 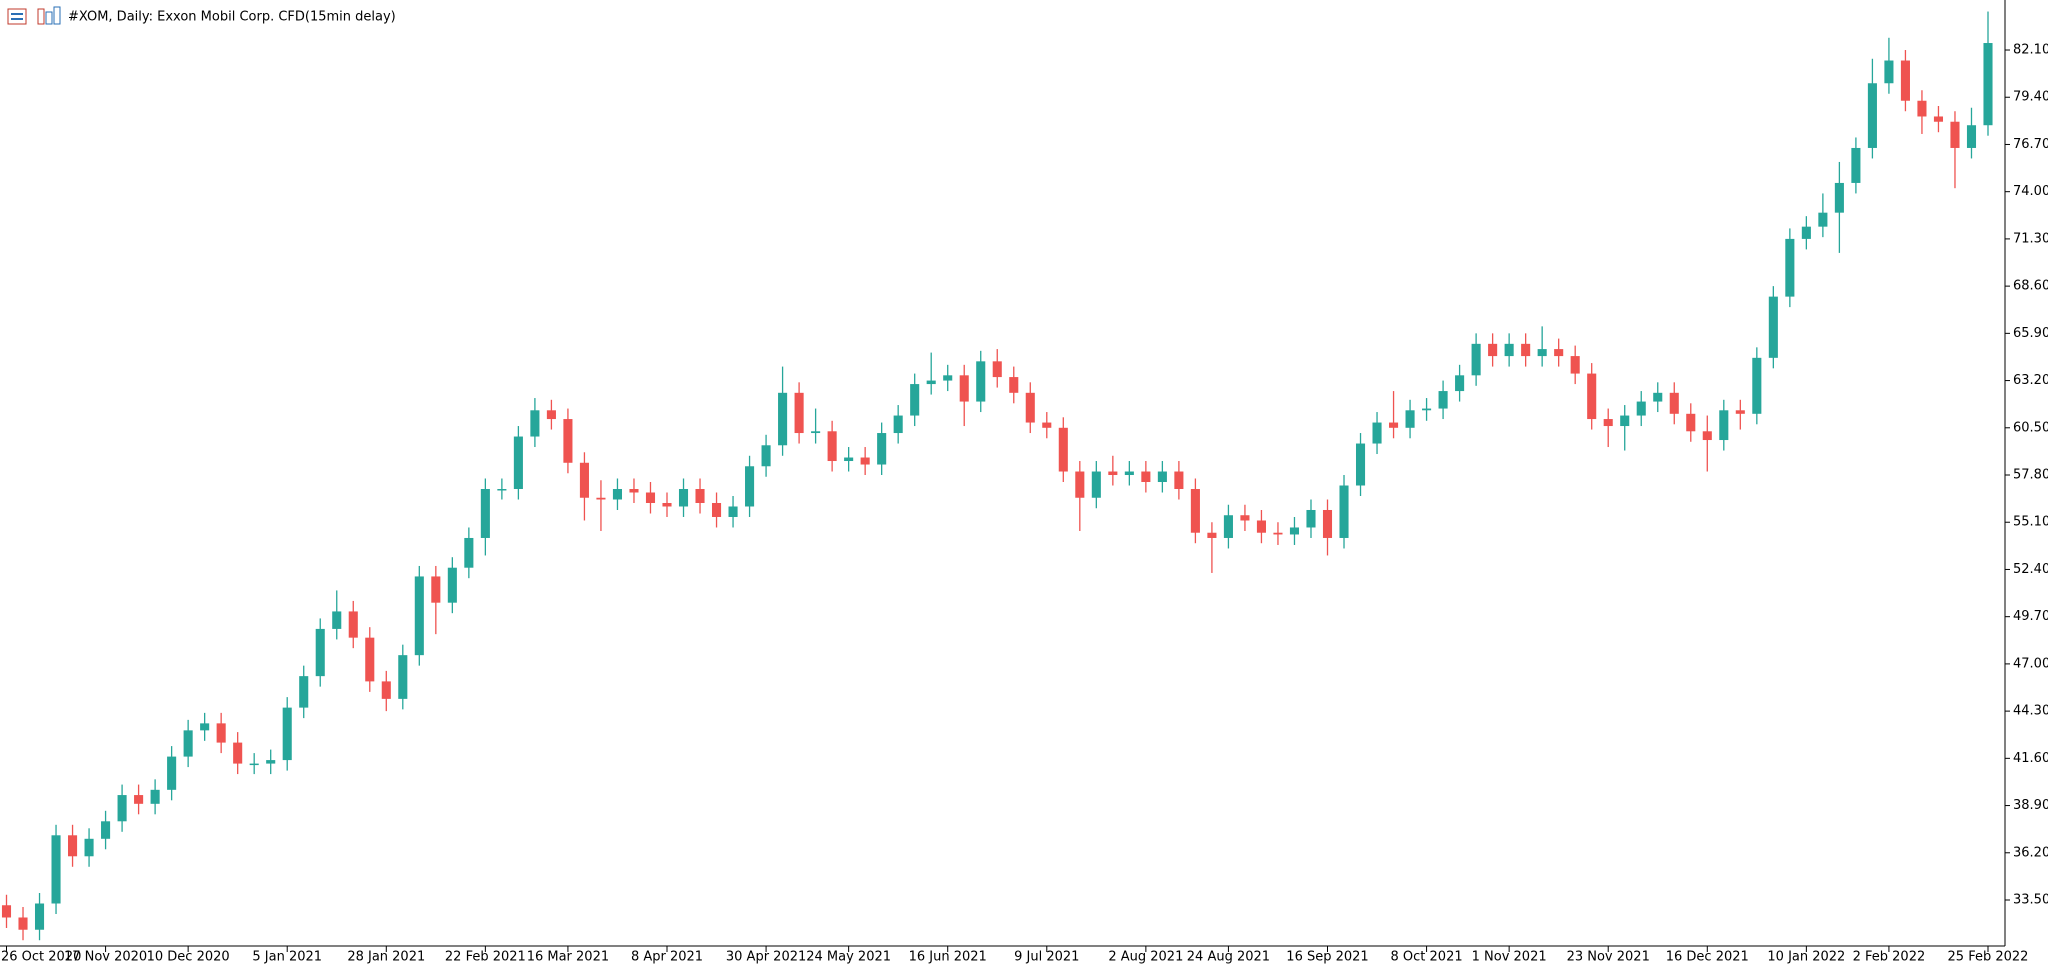 What do you see at coordinates (2030, 711) in the screenshot?
I see `y-tick-label: 44.30` at bounding box center [2030, 711].